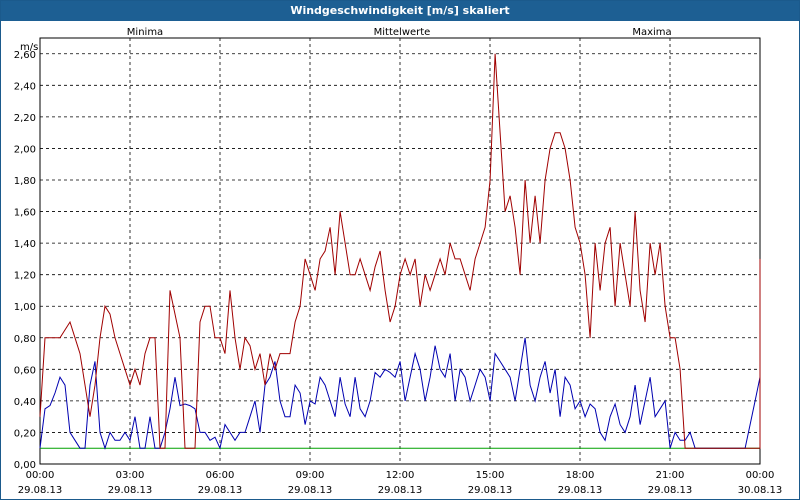 This screenshot has width=800, height=500. I want to click on y-tick-label: 1,00, so click(25, 307).